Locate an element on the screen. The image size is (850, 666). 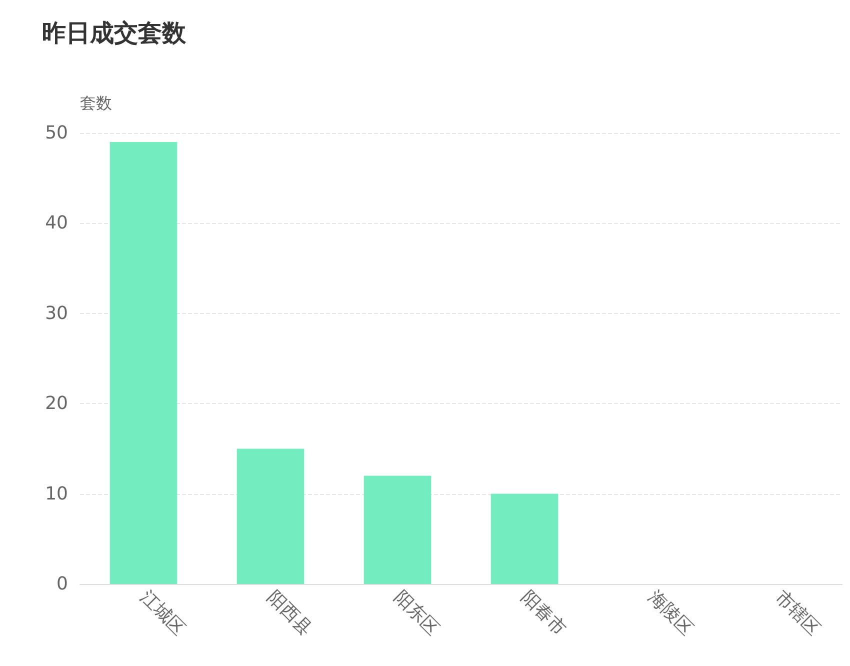
x-tick-label: 阳西县 is located at coordinates (289, 613).